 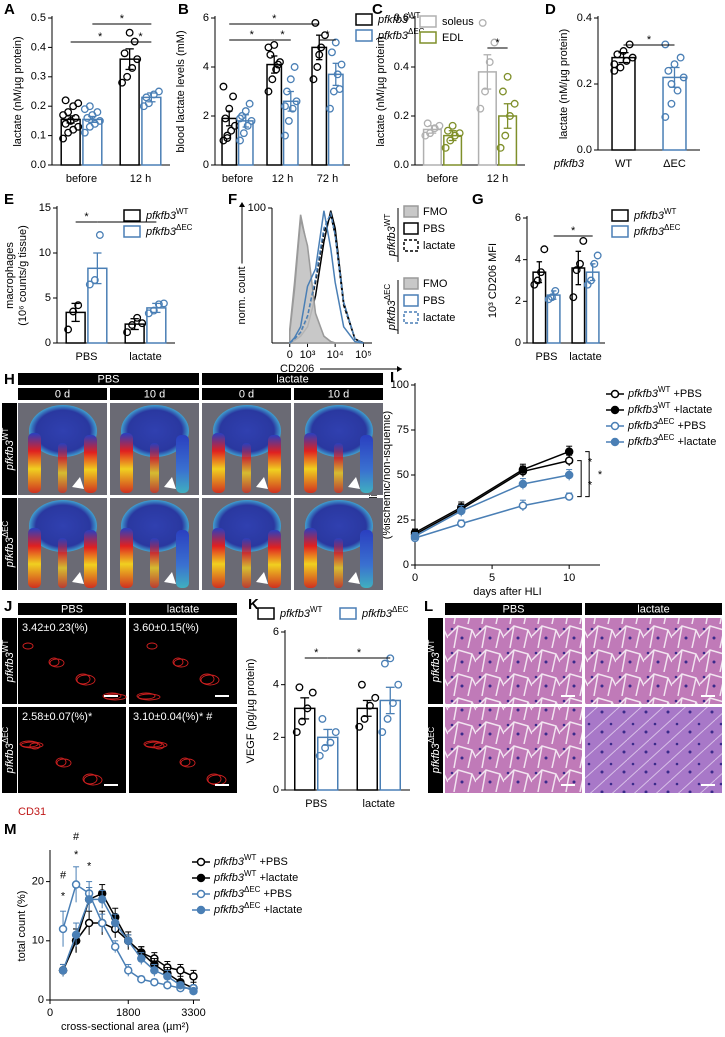 What do you see at coordinates (518, 301) in the screenshot?
I see `y-tick-label: 2` at bounding box center [518, 301].